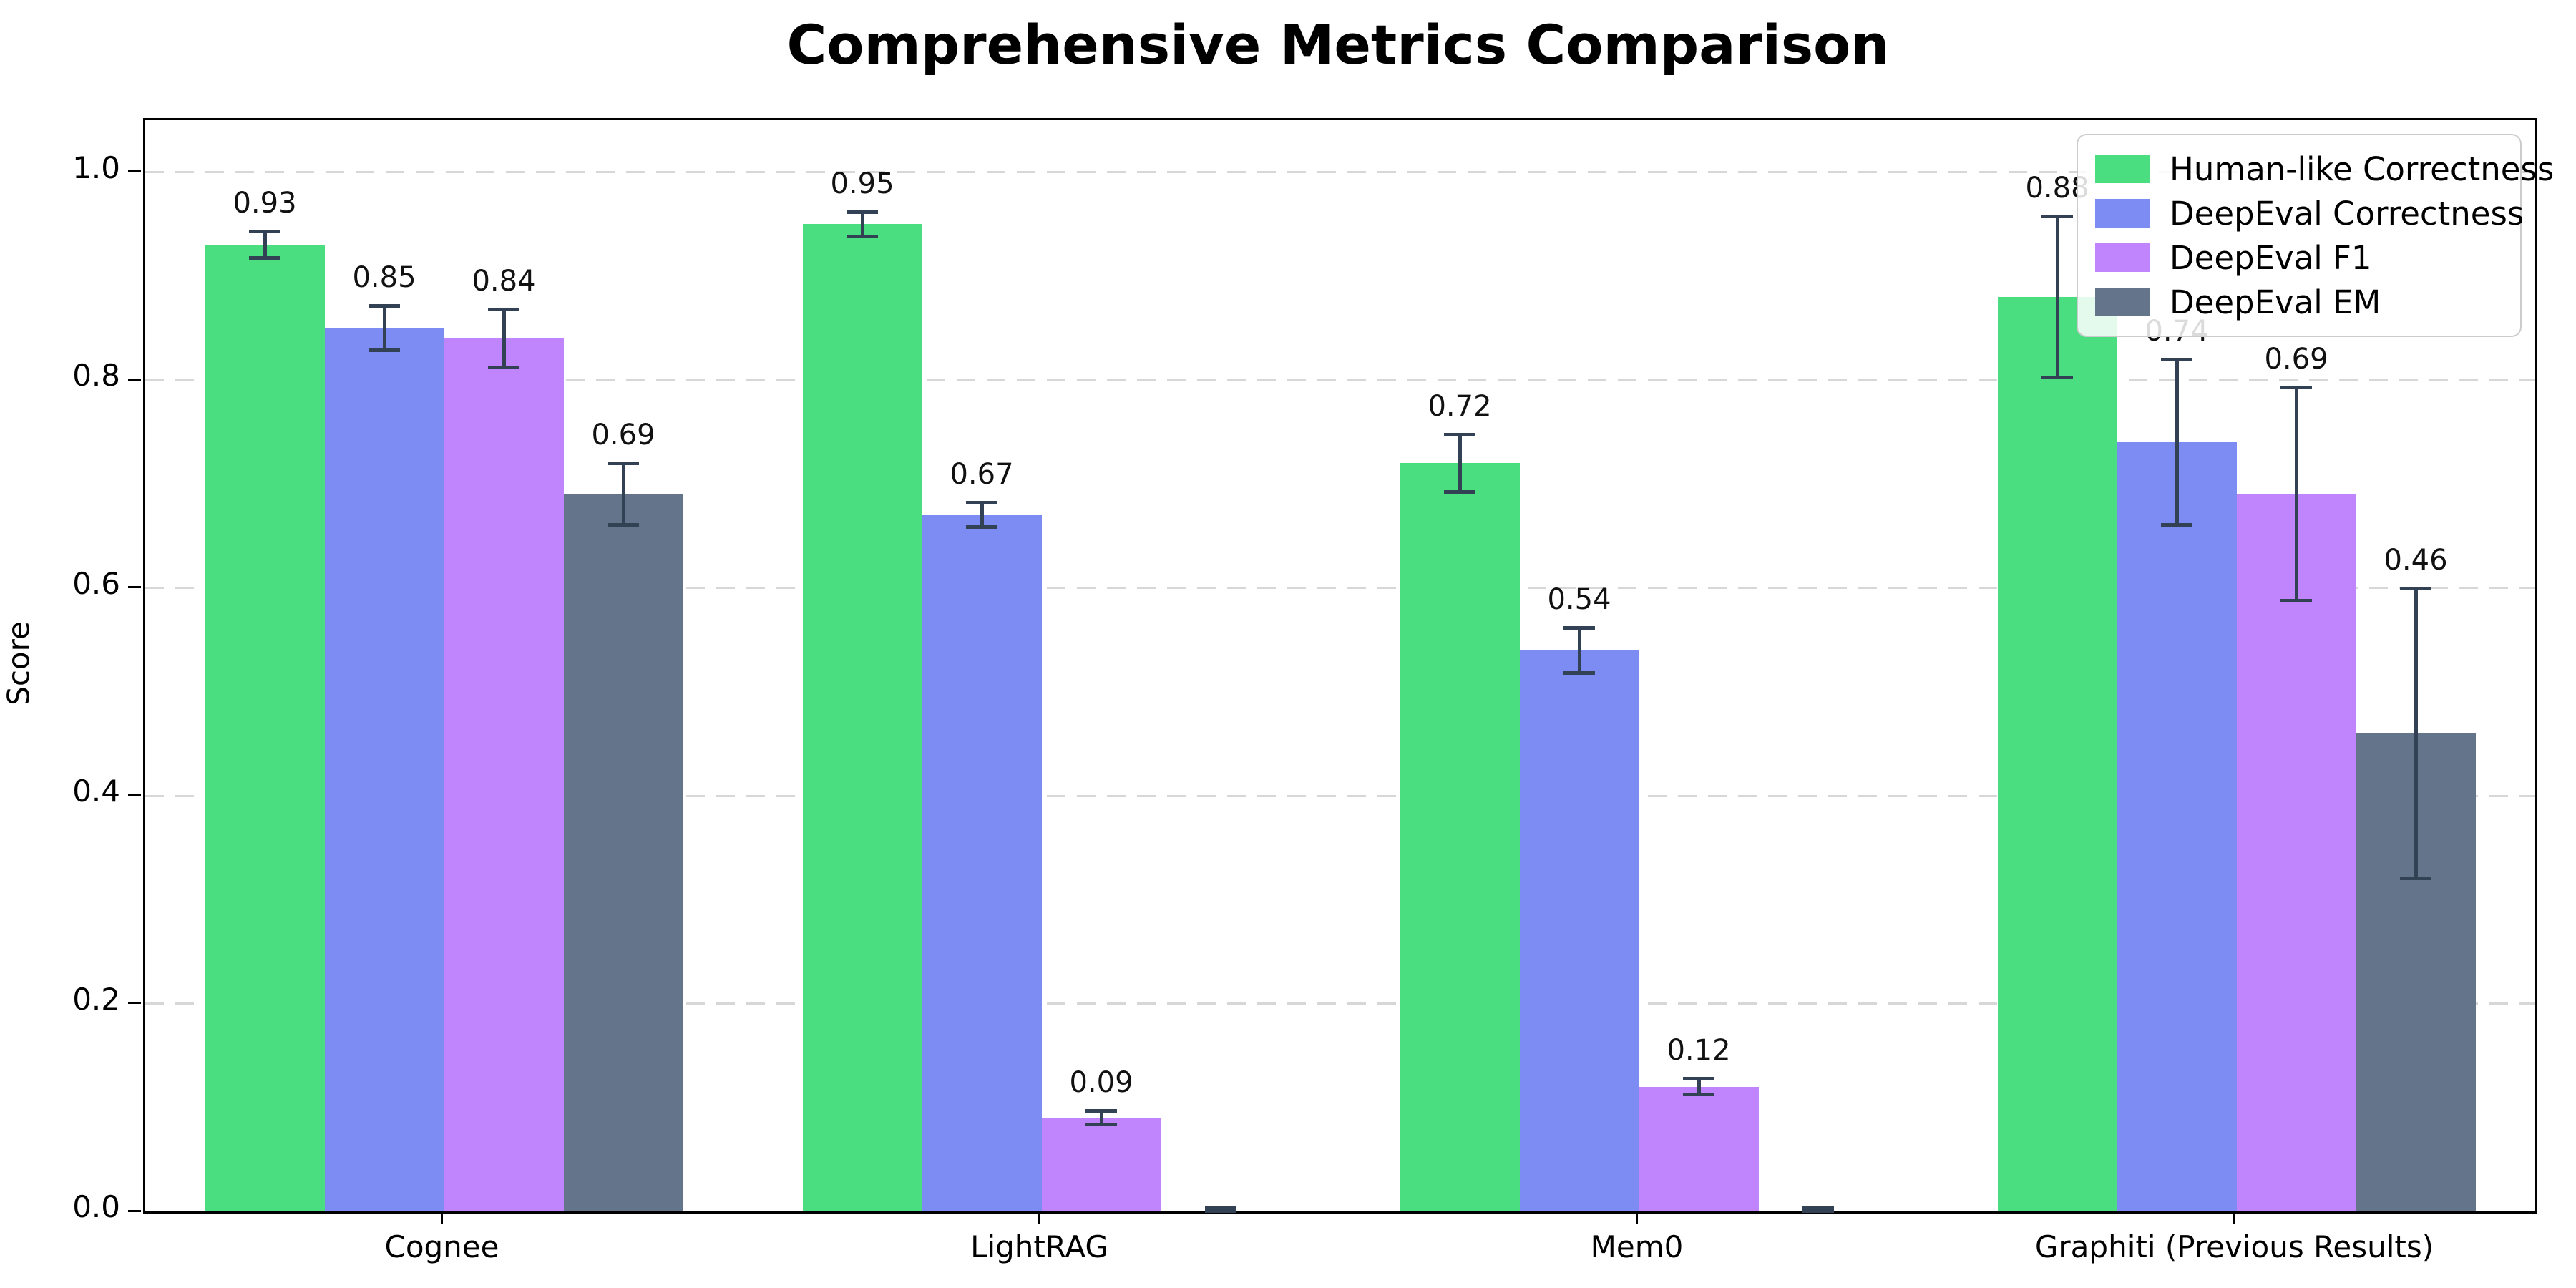 This screenshot has height=1288, width=2576. I want to click on x-tick-label: LightRAG, so click(1039, 1246).